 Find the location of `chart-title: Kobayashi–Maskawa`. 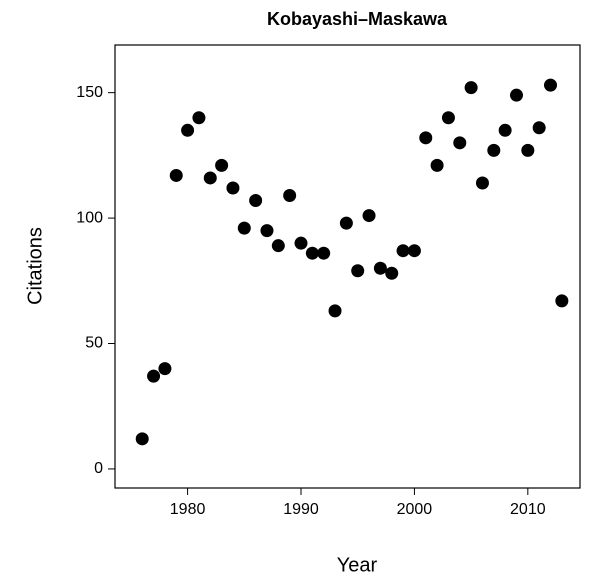

chart-title: Kobayashi–Maskawa is located at coordinates (357, 19).